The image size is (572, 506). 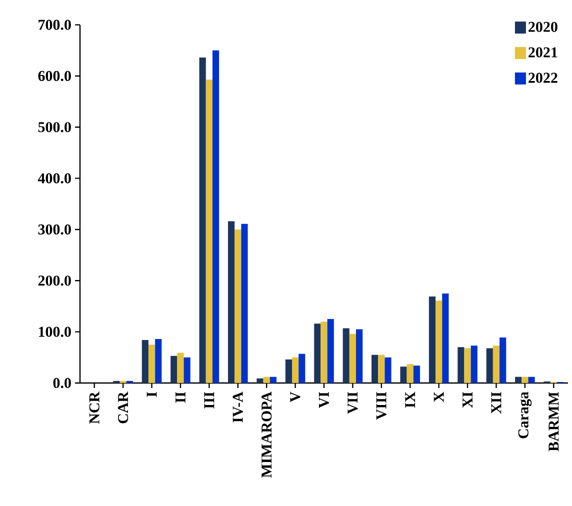 What do you see at coordinates (54, 25) in the screenshot?
I see `y-tick-label: 700.0` at bounding box center [54, 25].